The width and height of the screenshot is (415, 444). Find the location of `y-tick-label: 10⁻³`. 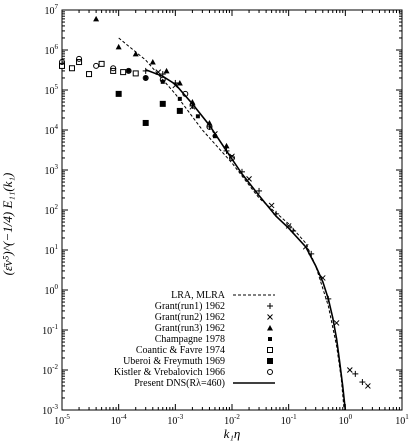

y-tick-label: 10⁻³ is located at coordinates (50, 410).